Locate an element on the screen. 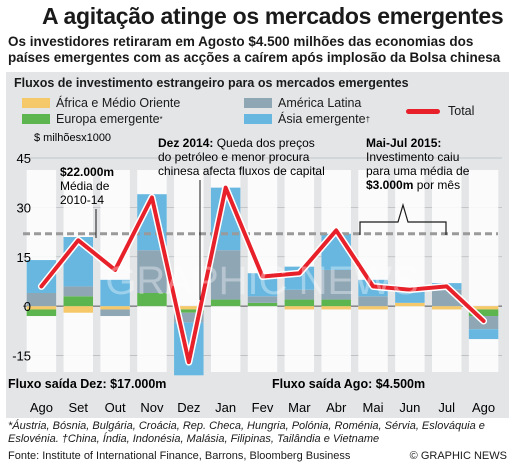  outflow-ago-text: Fluxo saída Ago: $4.500m is located at coordinates (348, 384).